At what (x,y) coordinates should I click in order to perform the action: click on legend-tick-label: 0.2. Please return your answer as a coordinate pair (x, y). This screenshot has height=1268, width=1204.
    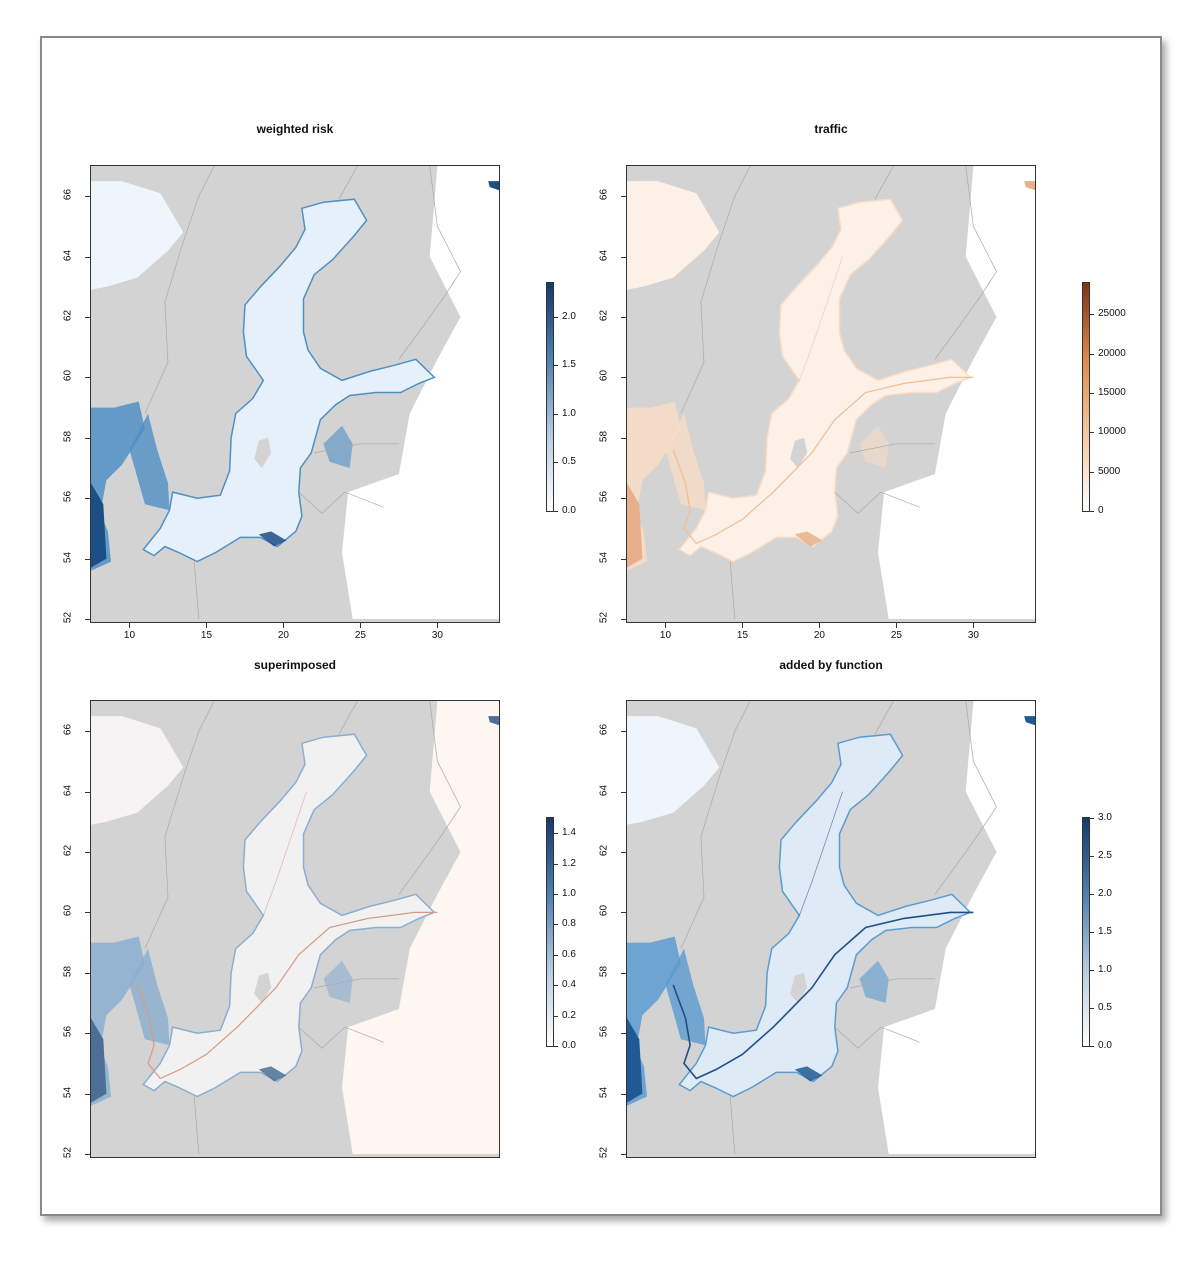
    Looking at the image, I should click on (569, 1015).